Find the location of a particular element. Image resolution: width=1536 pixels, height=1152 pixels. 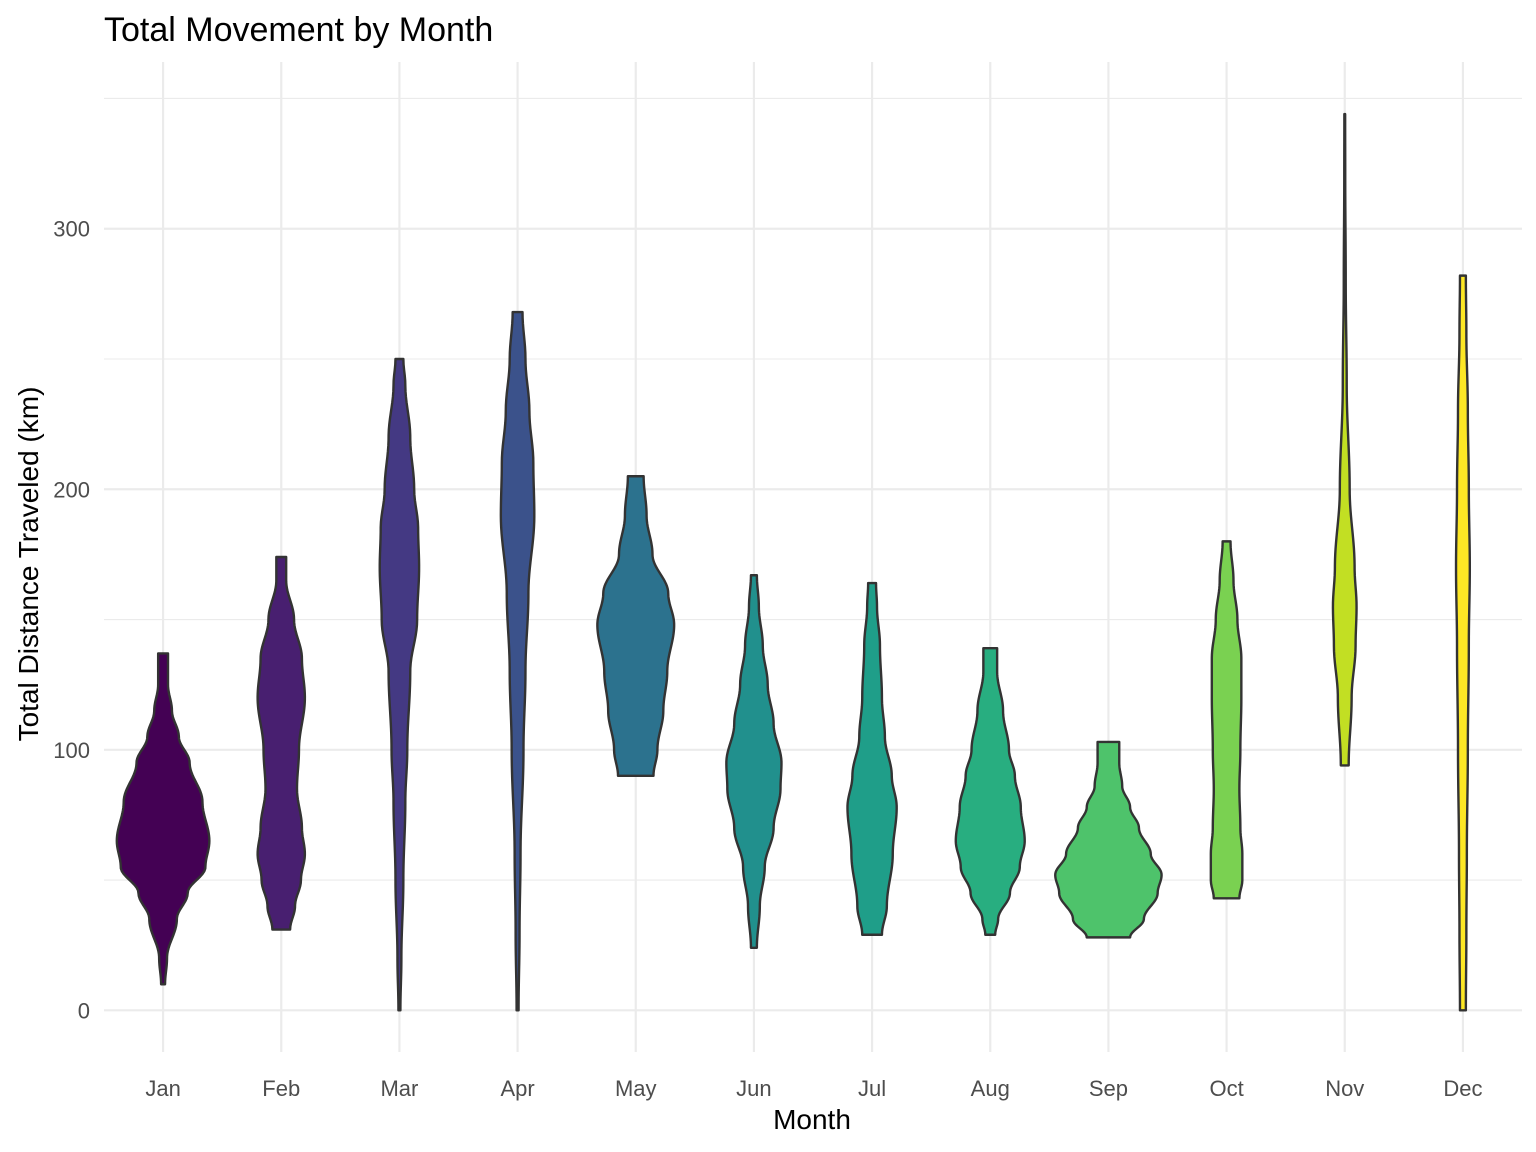

x-tick-label: Jan is located at coordinates (162, 1088).